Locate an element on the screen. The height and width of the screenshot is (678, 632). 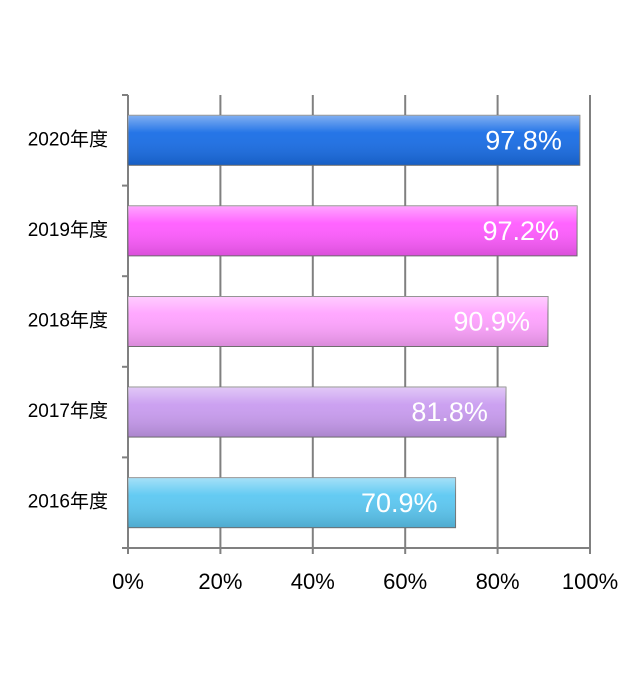
value-label: 97.8% is located at coordinates (523, 140).